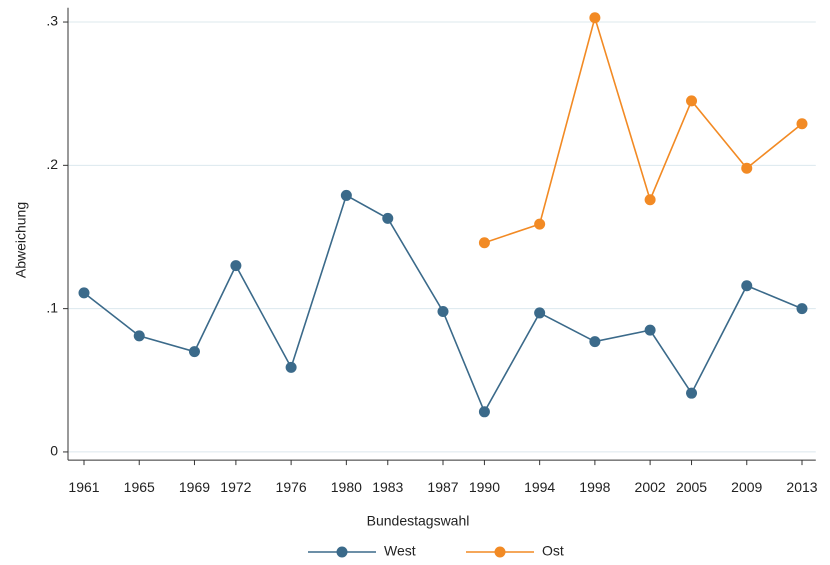  I want to click on x-tick-label: 2009, so click(746, 487).